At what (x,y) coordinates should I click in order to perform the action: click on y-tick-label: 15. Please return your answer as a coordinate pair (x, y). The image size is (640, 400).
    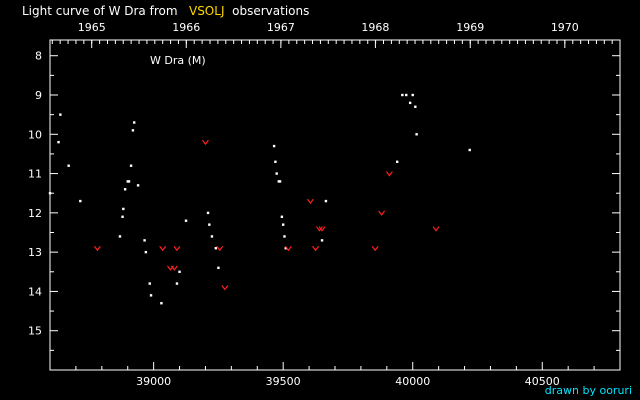
    Looking at the image, I should click on (35, 331).